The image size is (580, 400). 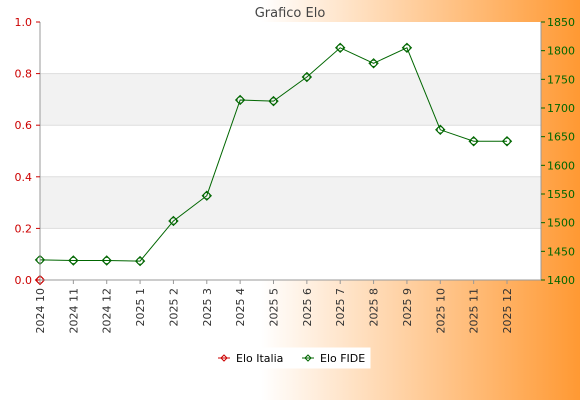 I want to click on x-tick-label: 2025 4, so click(x=240, y=307).